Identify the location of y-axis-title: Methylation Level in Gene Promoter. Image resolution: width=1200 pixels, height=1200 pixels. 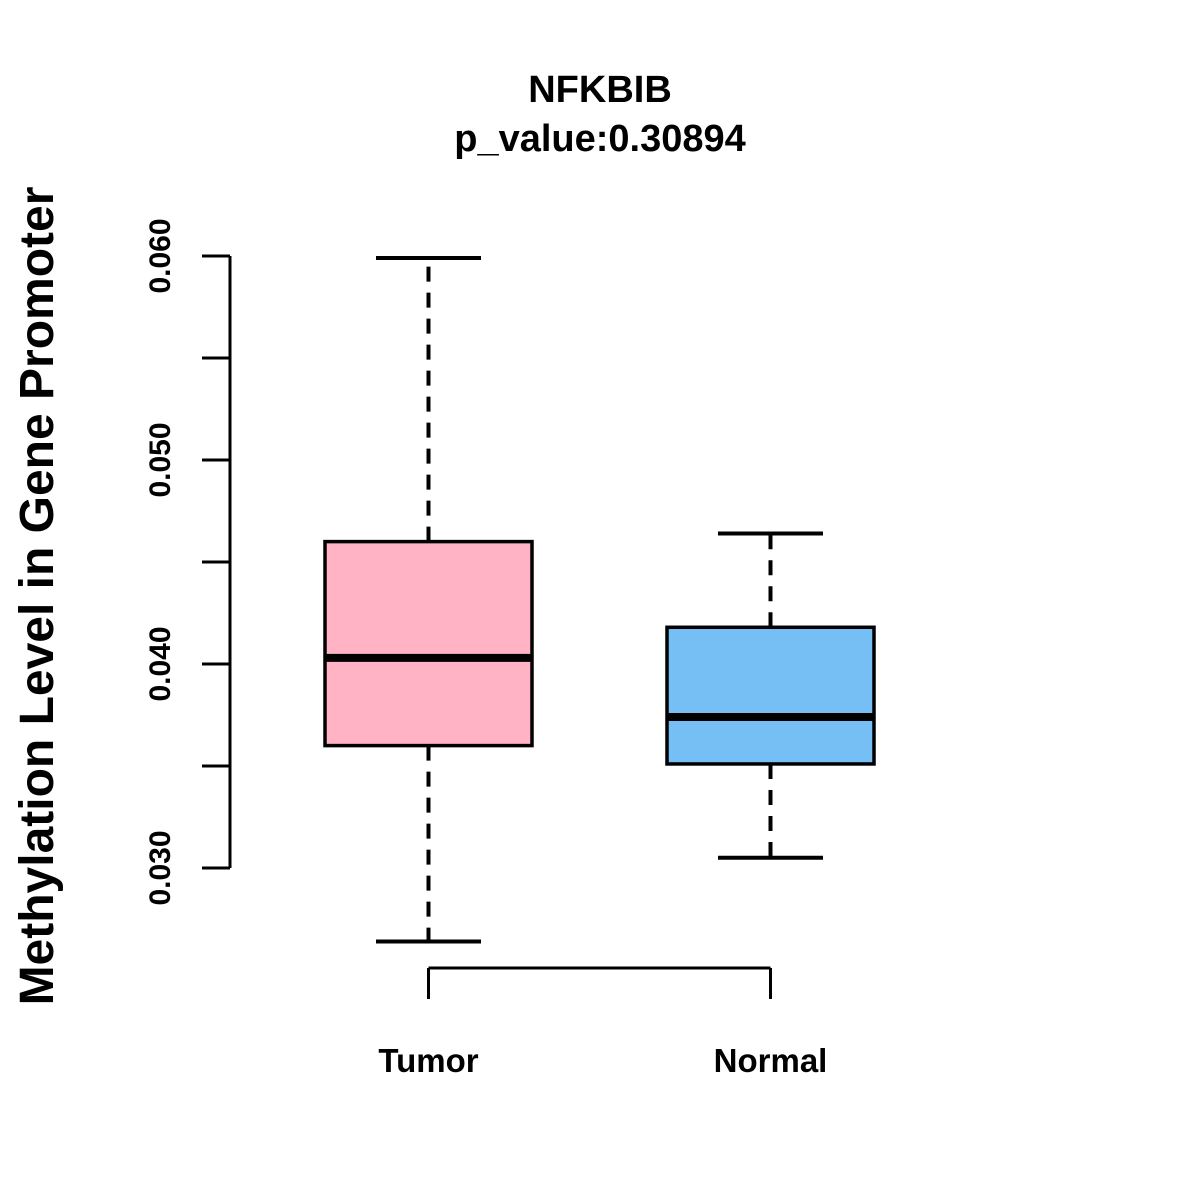
(37, 596).